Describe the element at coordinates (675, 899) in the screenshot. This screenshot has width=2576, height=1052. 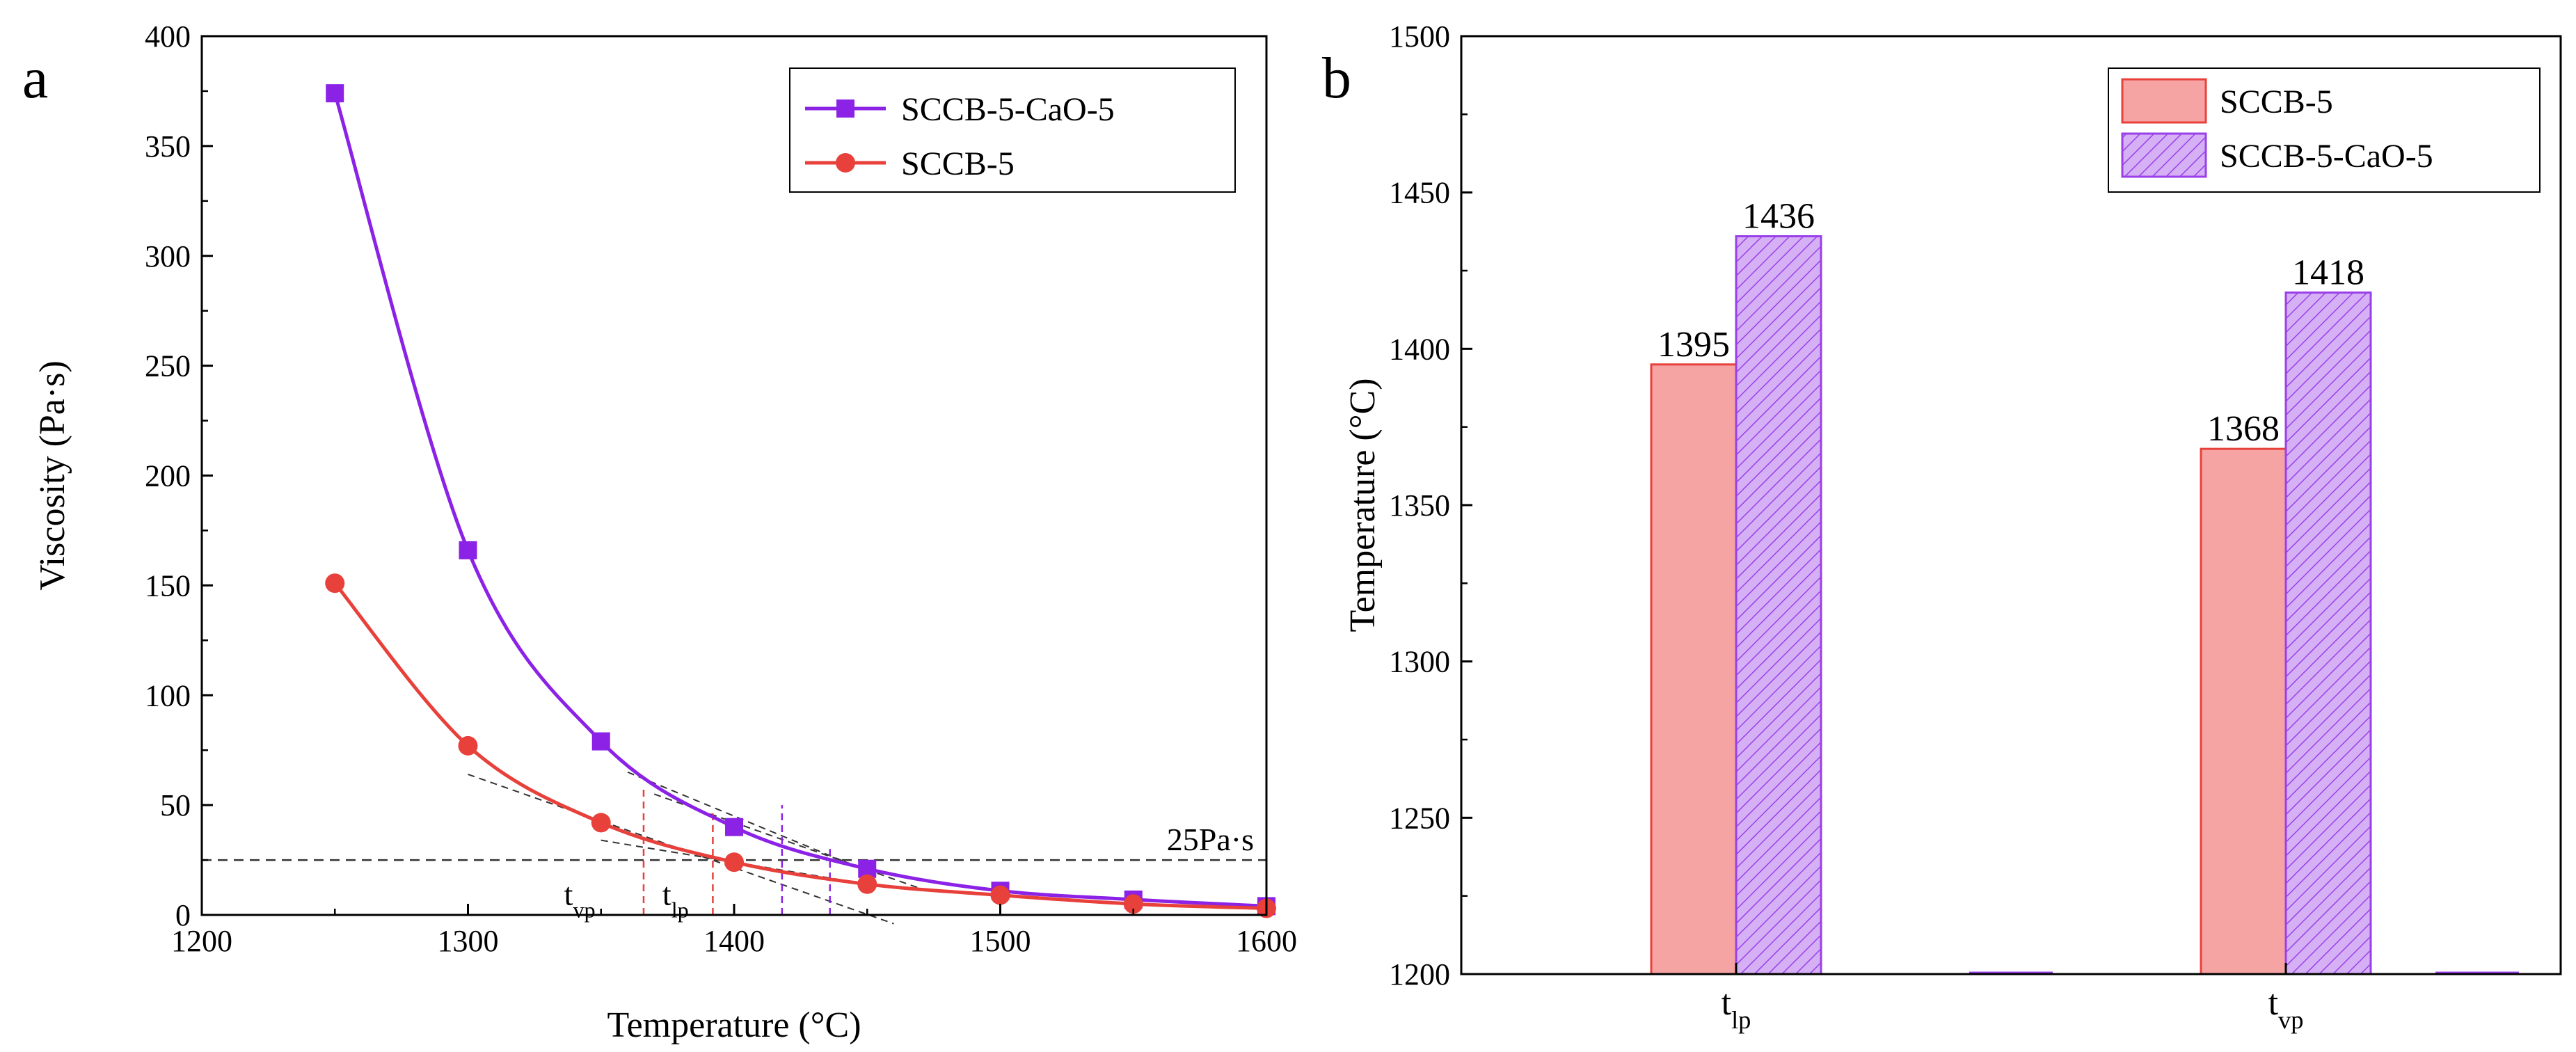
I see `tlp-label: tlp` at that location.